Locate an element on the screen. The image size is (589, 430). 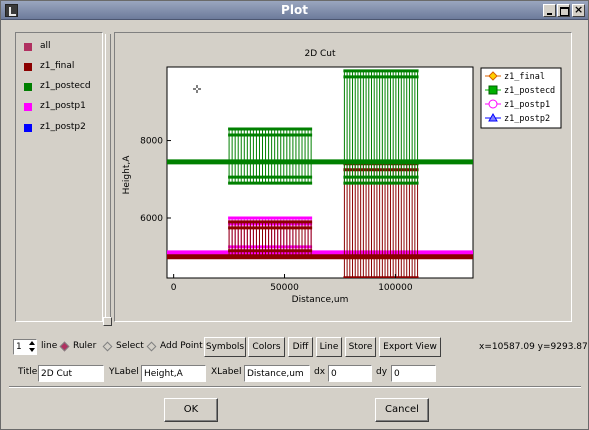
xlabel-input is located at coordinates (277, 373).